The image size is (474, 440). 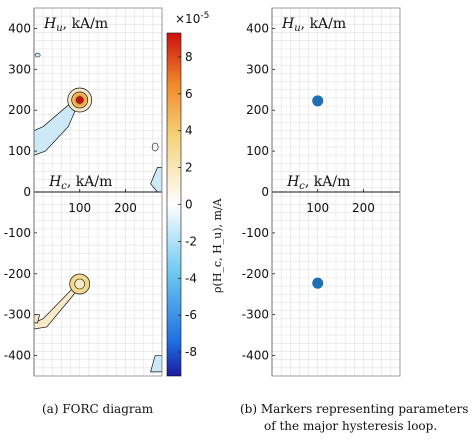 I want to click on colorbar-tick-label: 8, so click(x=189, y=57).